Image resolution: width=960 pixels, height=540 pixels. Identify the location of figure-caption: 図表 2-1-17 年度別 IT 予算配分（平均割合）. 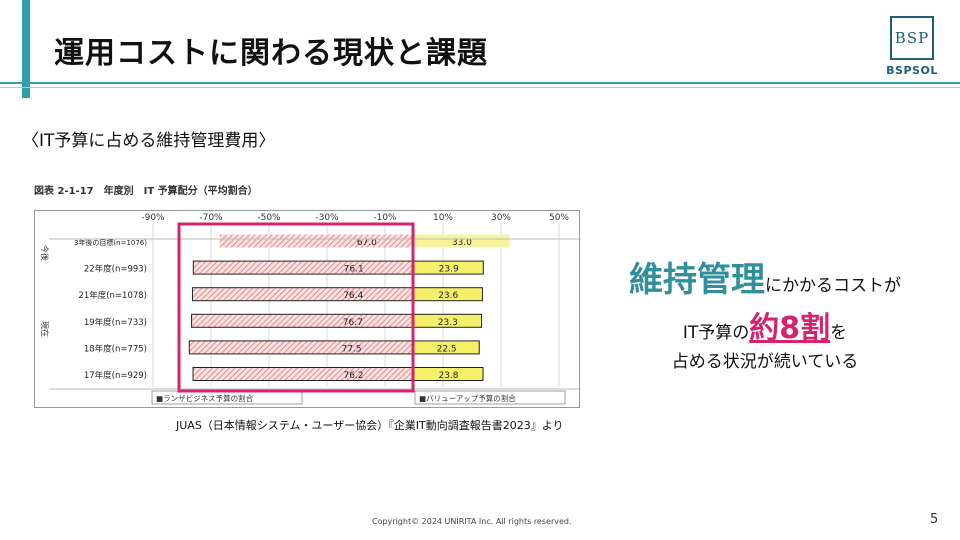
(146, 191).